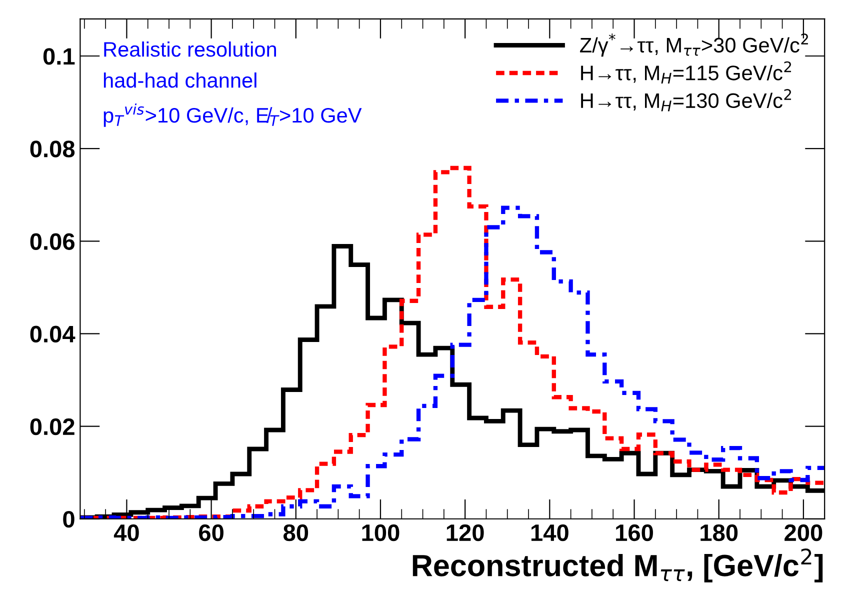  What do you see at coordinates (52, 427) in the screenshot?
I see `y-tick-label: 0.02` at bounding box center [52, 427].